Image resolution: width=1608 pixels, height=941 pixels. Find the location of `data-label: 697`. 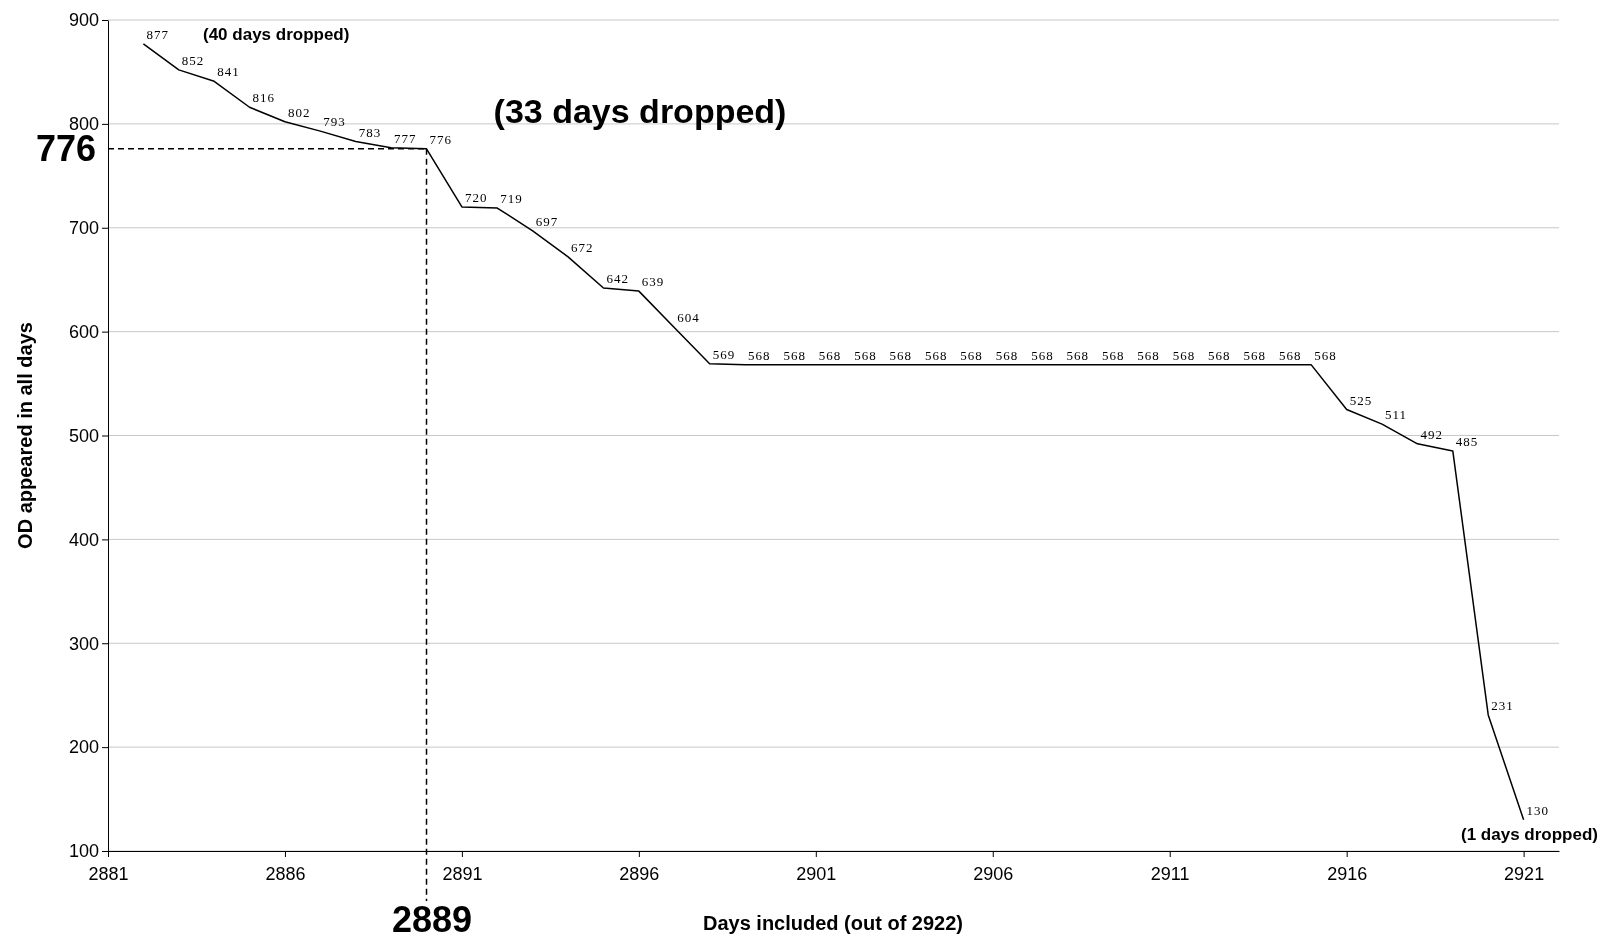

data-label: 697 is located at coordinates (547, 221).